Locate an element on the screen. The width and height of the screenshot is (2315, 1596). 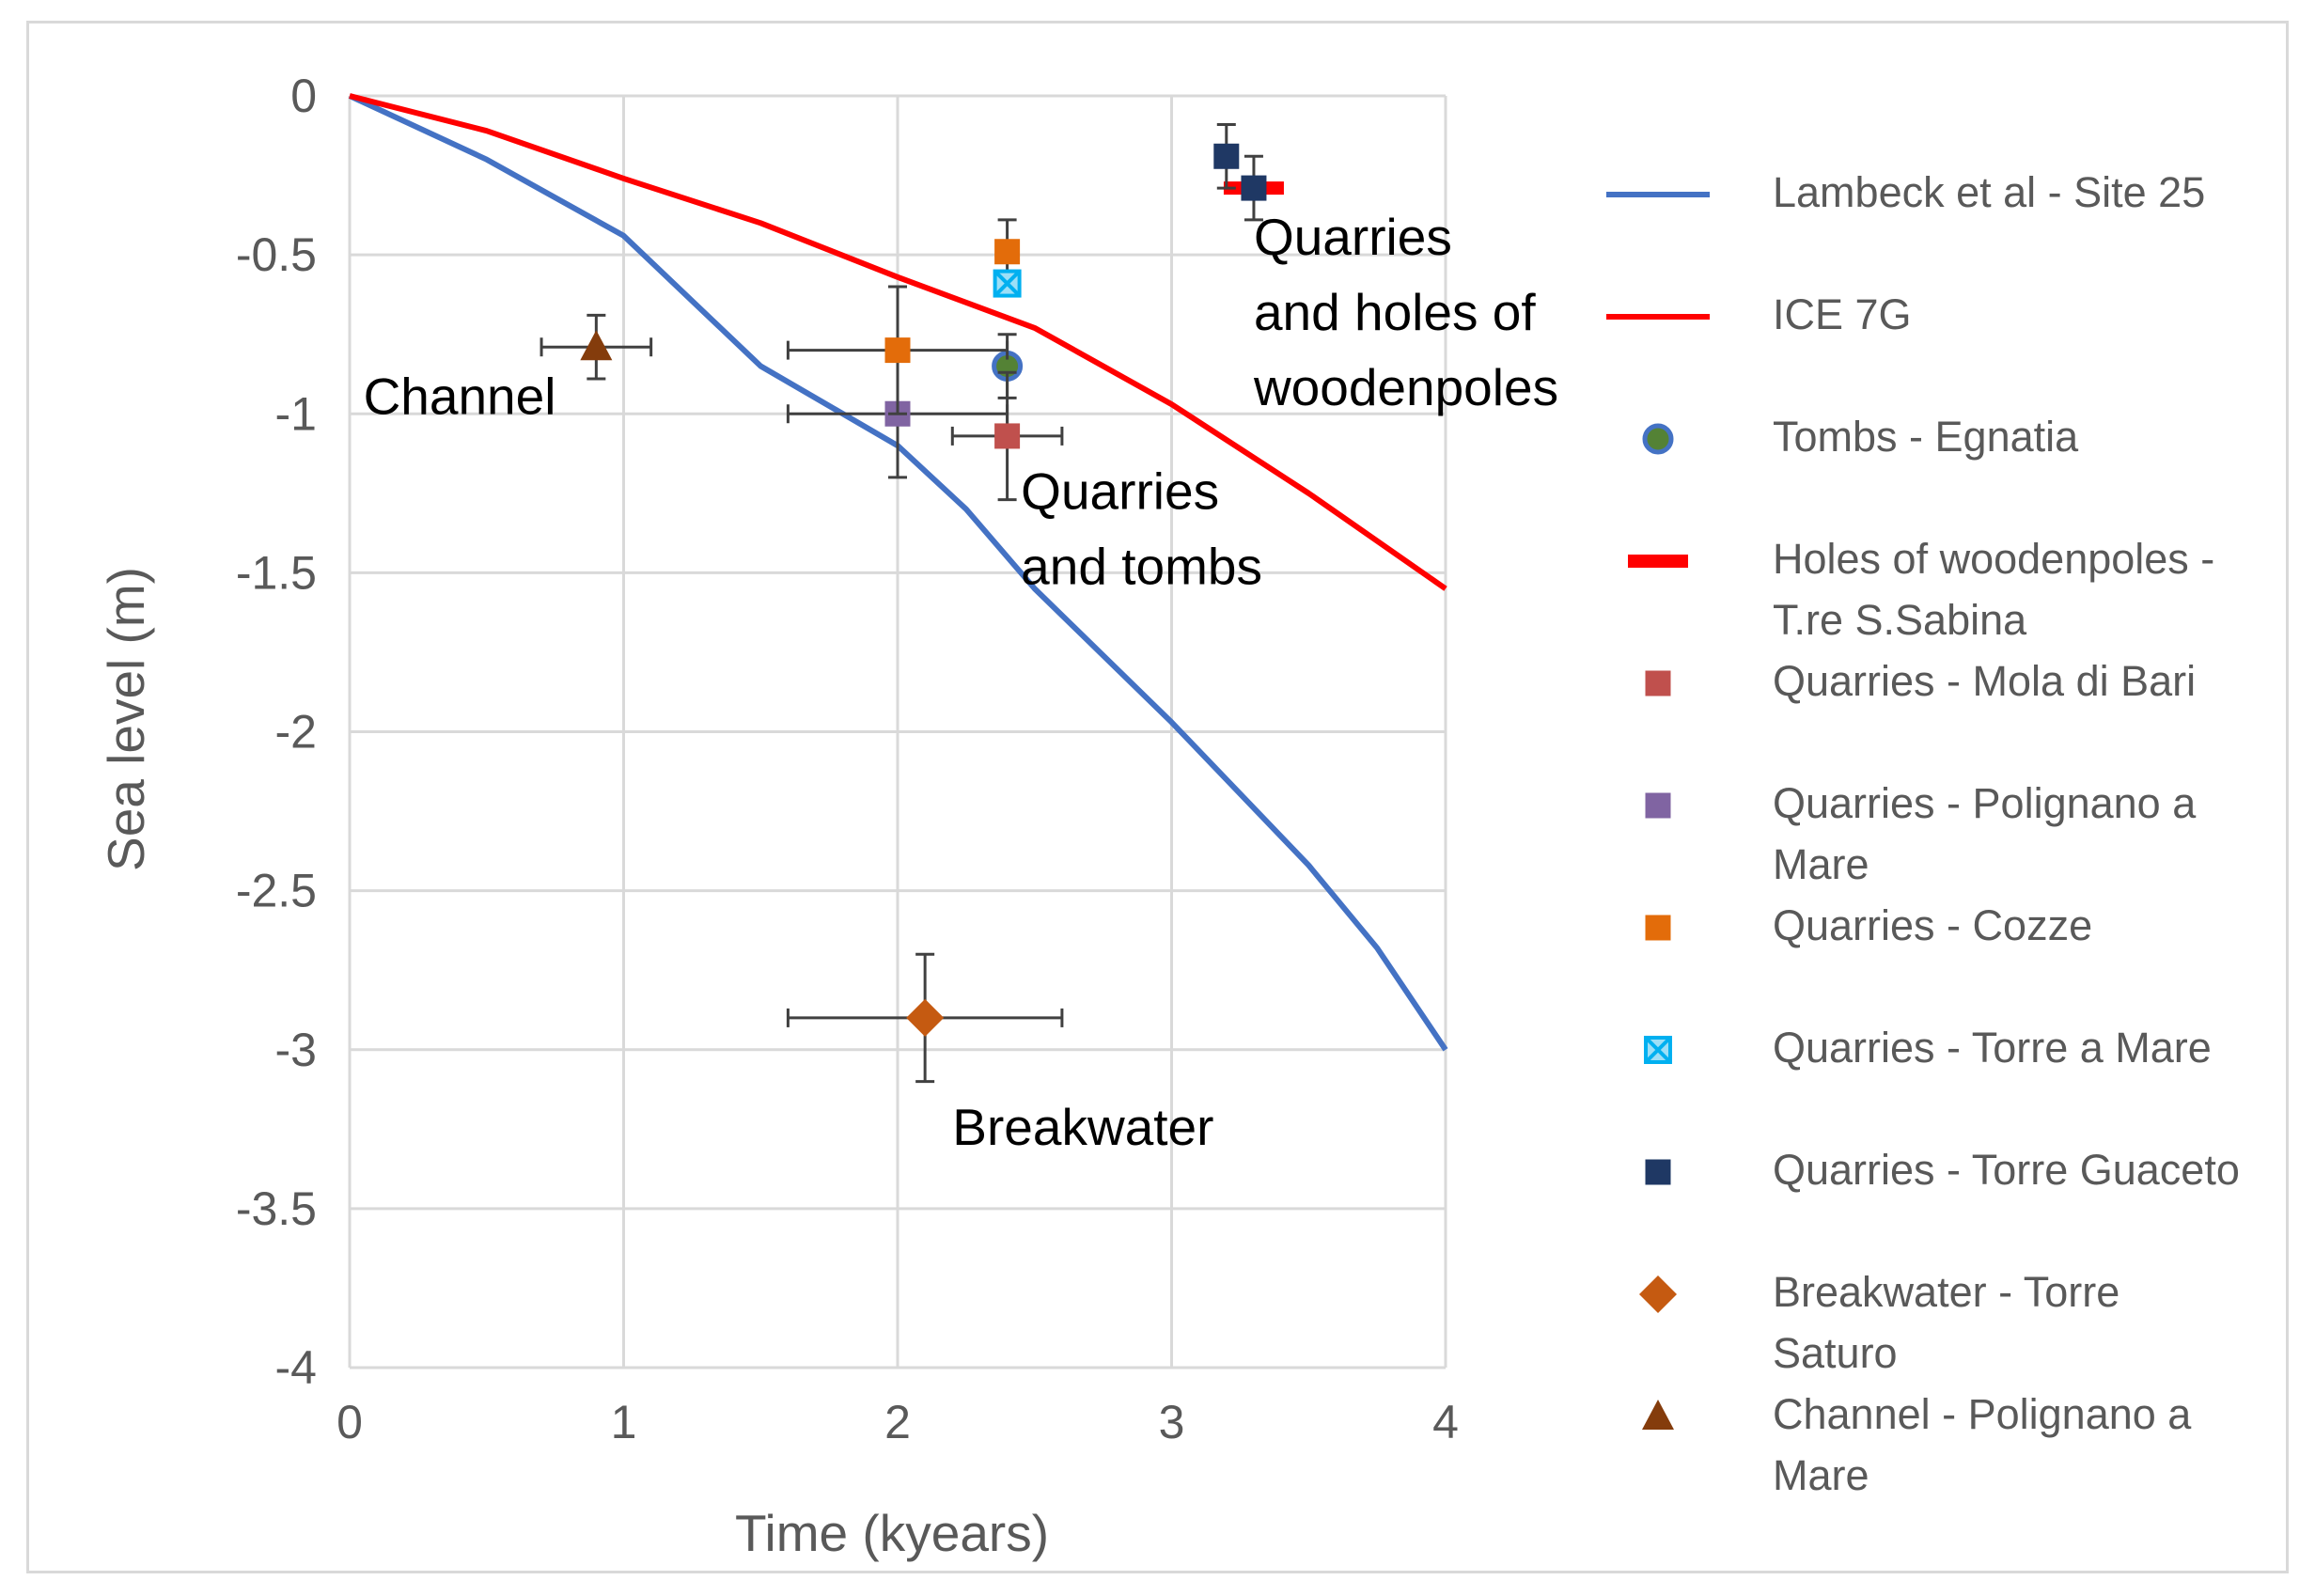
annotation-breakwater: Breakwater is located at coordinates (1082, 1127).